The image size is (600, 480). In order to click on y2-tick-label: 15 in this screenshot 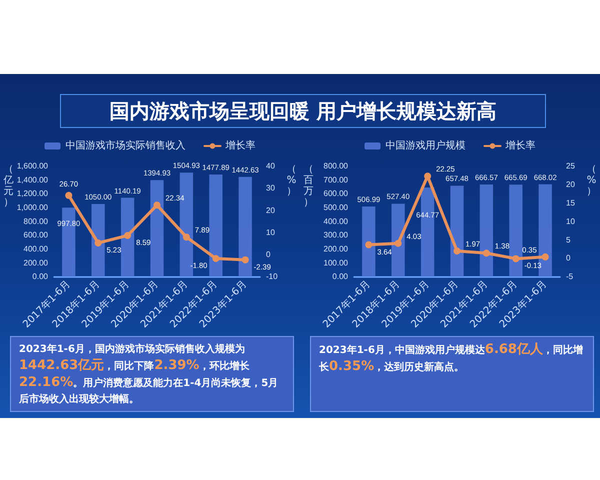, I will do `click(571, 203)`.